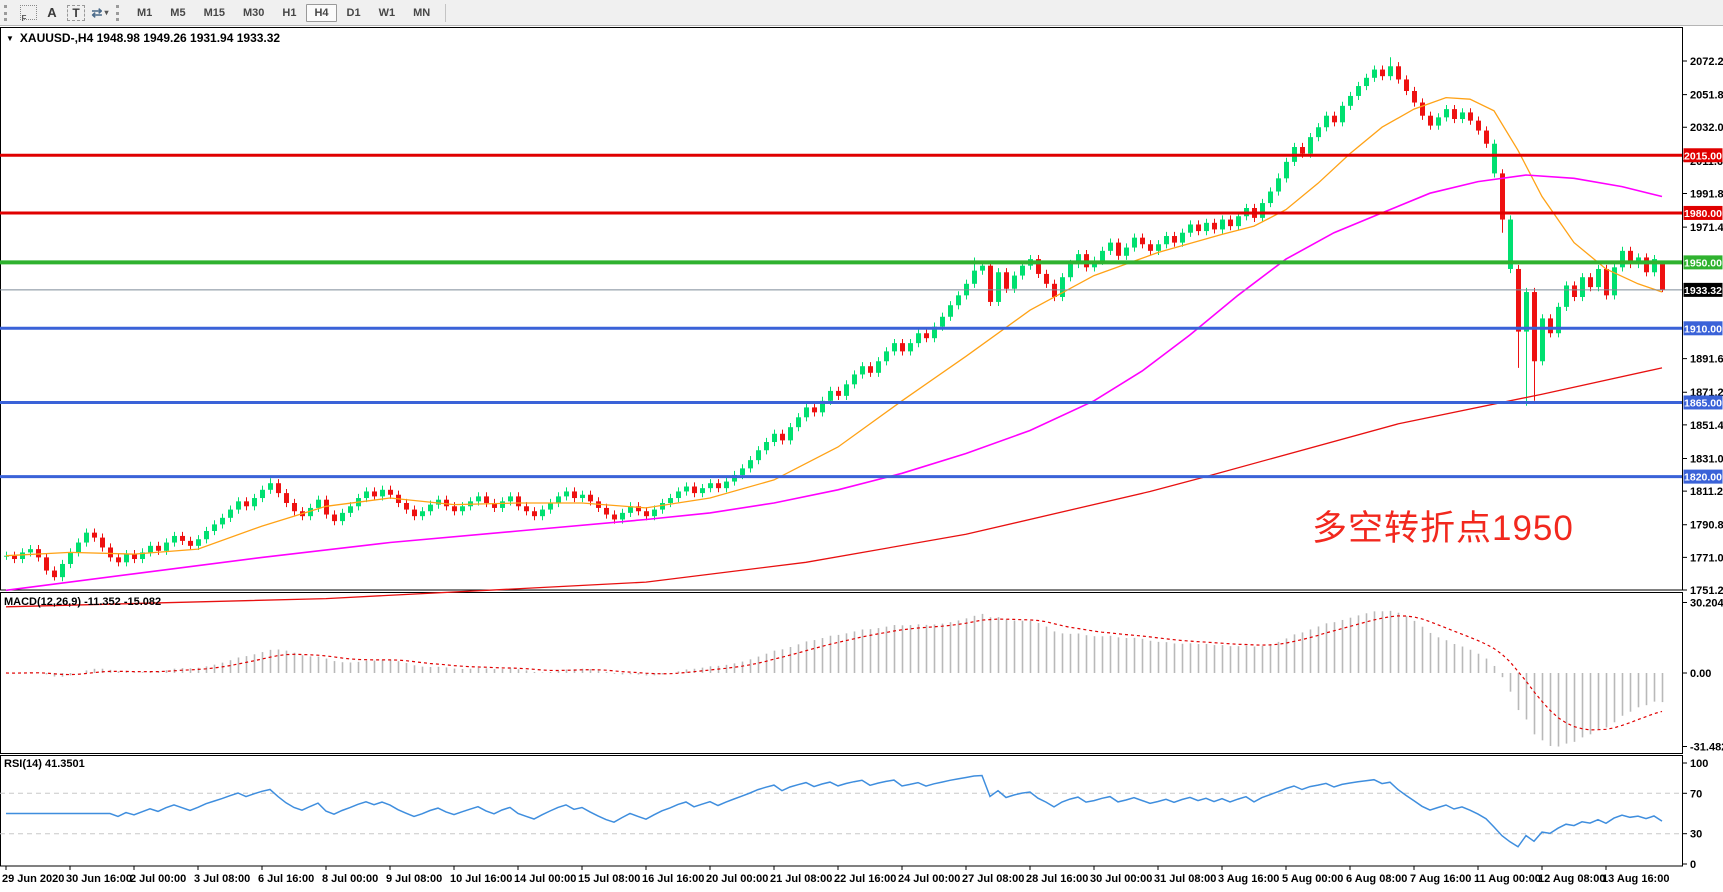  I want to click on svg-text: 31 Jul 08:00, so click(1185, 879).